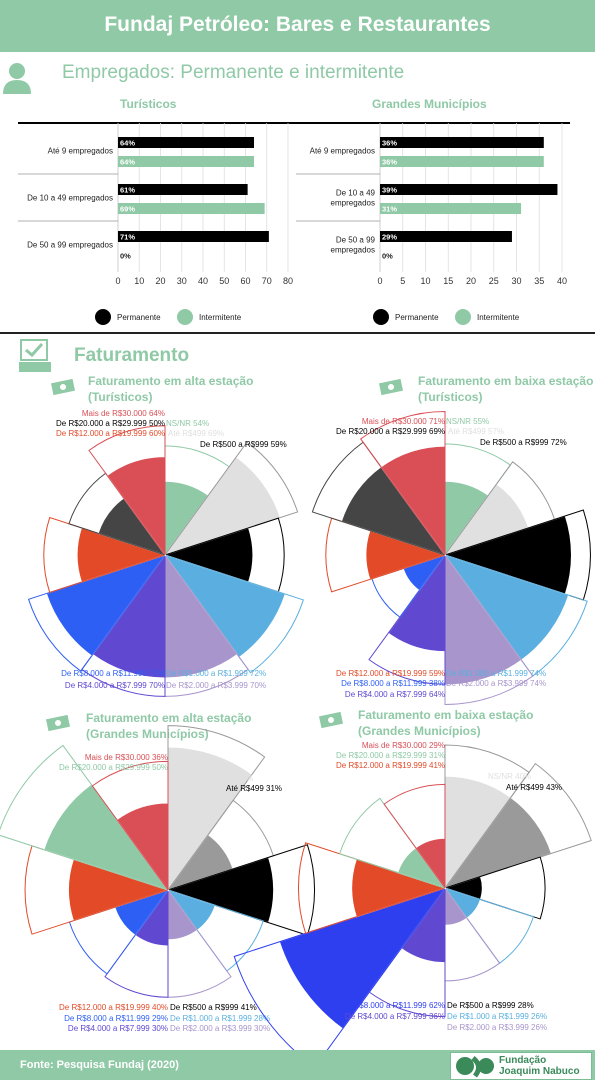  Describe the element at coordinates (342, 151) in the screenshot. I see `category-label: Até 9 empregados` at that location.